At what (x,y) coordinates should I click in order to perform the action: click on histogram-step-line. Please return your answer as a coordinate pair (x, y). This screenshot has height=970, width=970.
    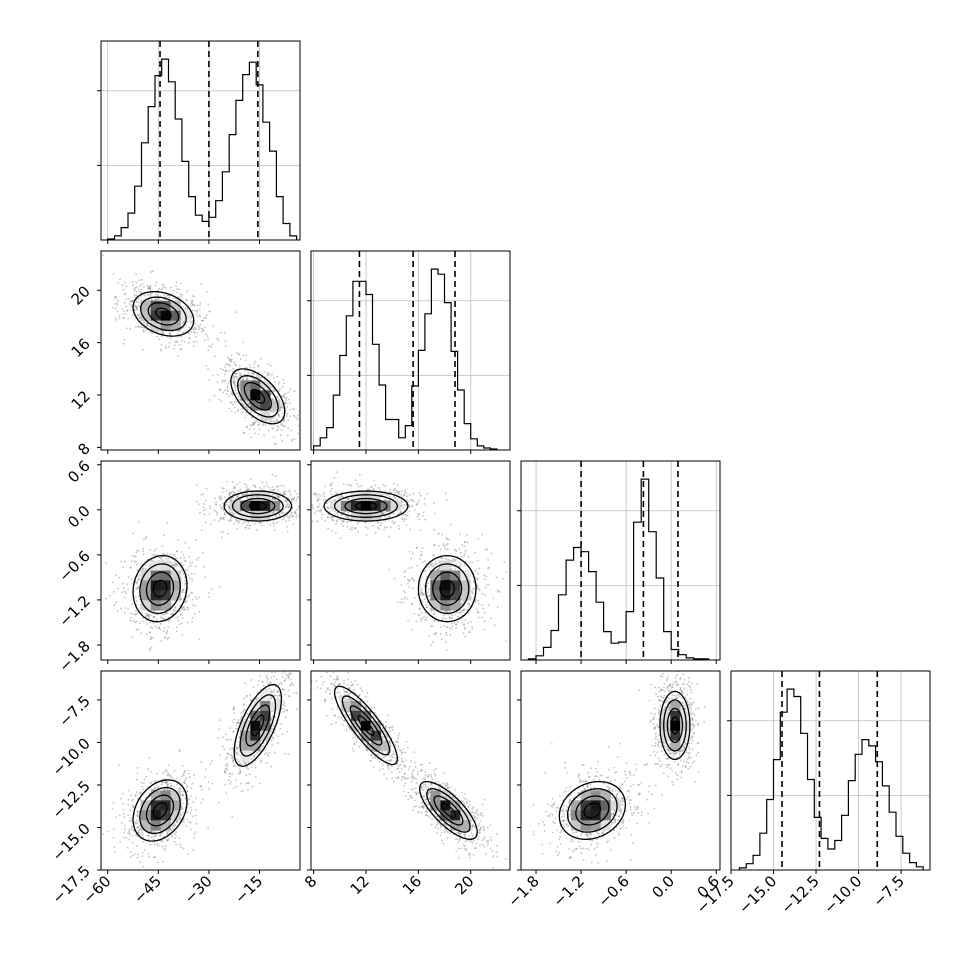
    Looking at the image, I should click on (618, 569).